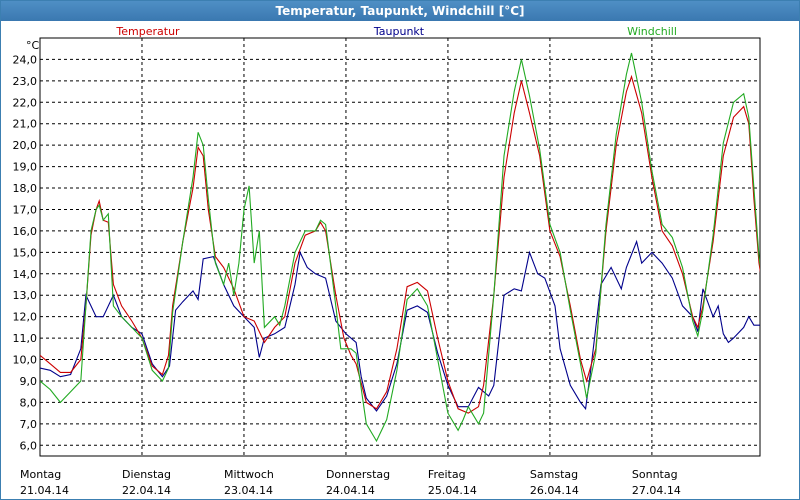 This screenshot has width=800, height=500. What do you see at coordinates (400, 11) in the screenshot?
I see `window-title: Temperatur, Taupunkt, Windchill [°C]` at bounding box center [400, 11].